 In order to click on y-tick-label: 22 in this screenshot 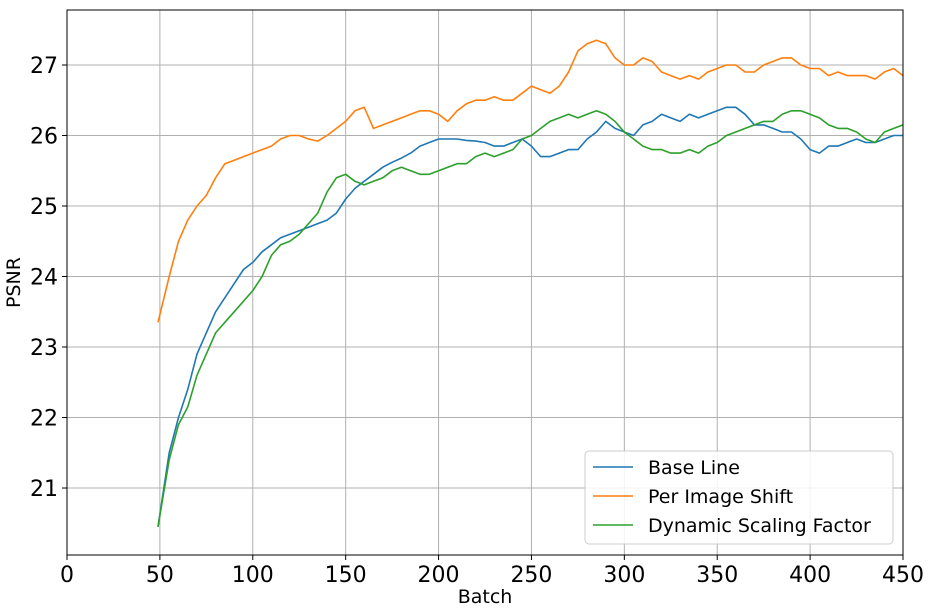, I will do `click(44, 419)`.